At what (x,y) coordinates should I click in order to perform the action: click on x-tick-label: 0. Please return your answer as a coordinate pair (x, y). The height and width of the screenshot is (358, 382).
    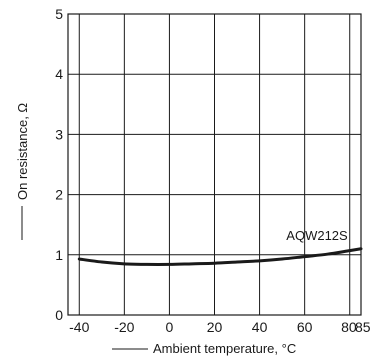
    Looking at the image, I should click on (170, 327).